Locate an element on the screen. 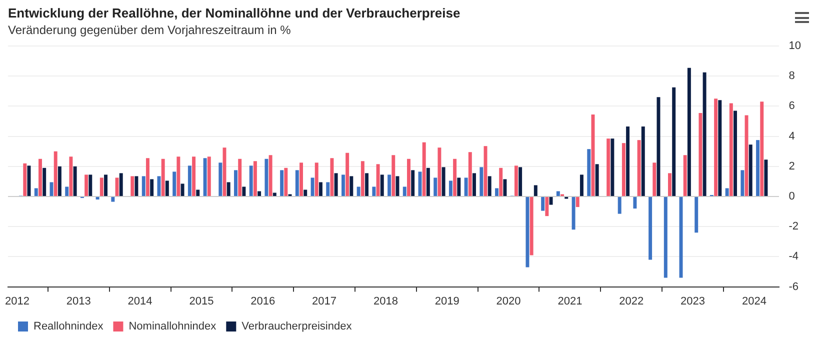 Image resolution: width=821 pixels, height=342 pixels. x-tick-label: 2012 is located at coordinates (17, 301).